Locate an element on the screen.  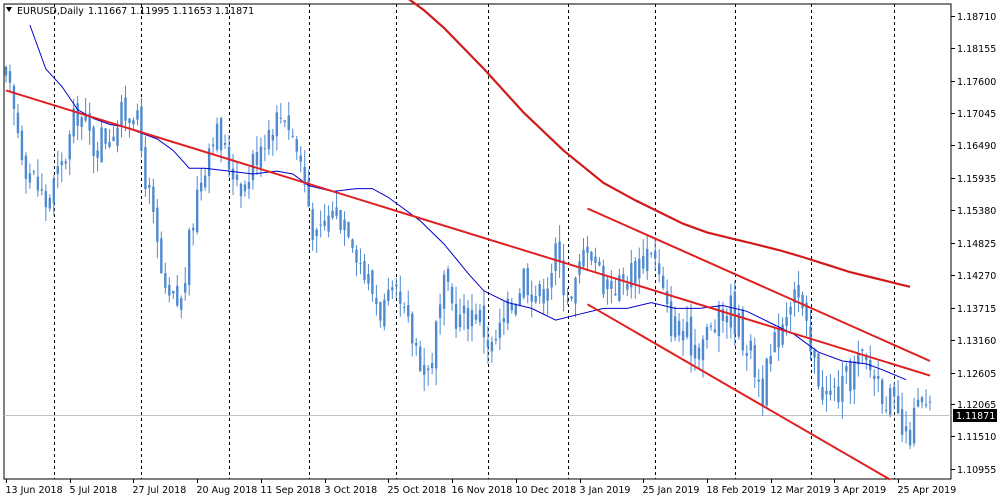
time-tick-label: 16 Nov 2018 is located at coordinates (482, 490).